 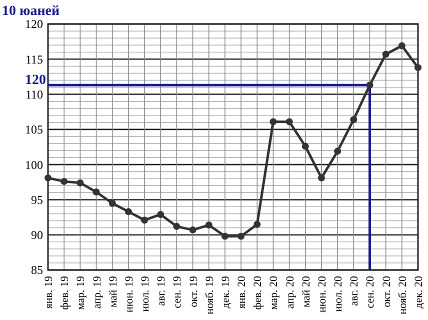 I want to click on x-tick-label: дек. 20, so click(x=419, y=292).